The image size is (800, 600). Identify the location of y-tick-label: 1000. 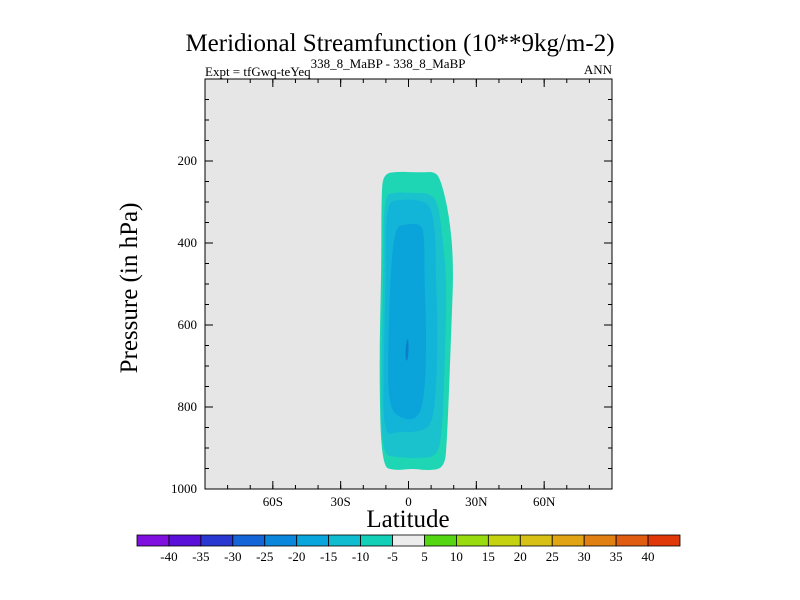
(184, 488).